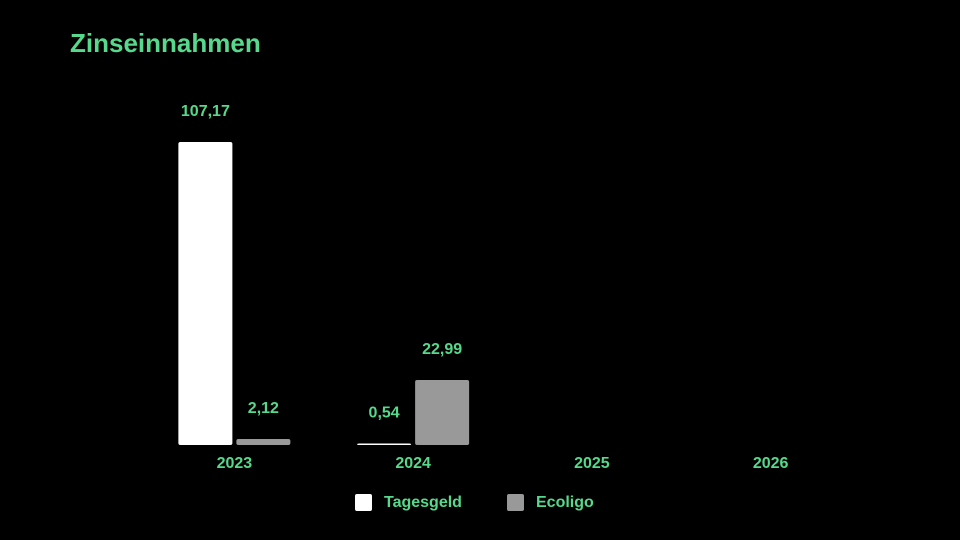 Image resolution: width=960 pixels, height=540 pixels. What do you see at coordinates (165, 43) in the screenshot?
I see `chart-title: Zinseinnahmen` at bounding box center [165, 43].